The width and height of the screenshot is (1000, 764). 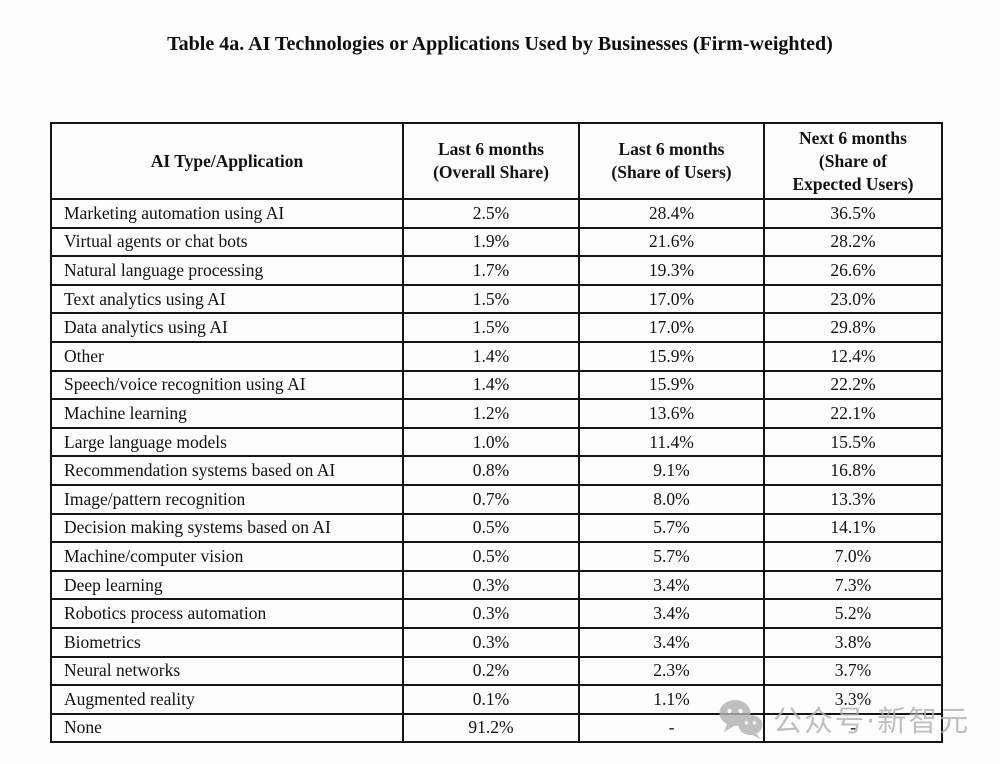 I want to click on row-label: Decision making systems based on AI, so click(x=227, y=528).